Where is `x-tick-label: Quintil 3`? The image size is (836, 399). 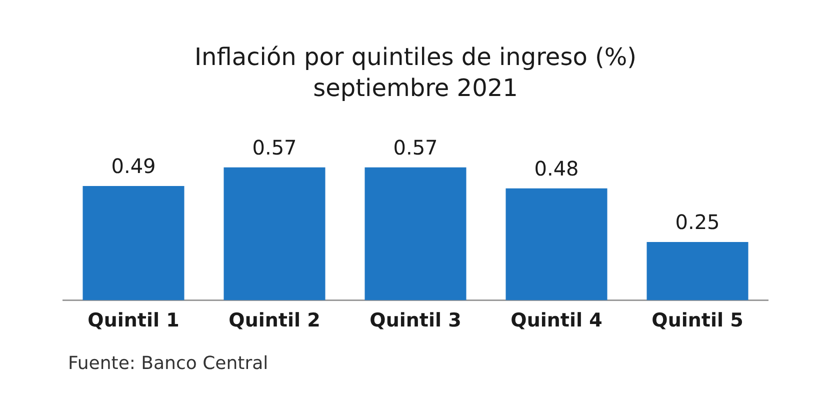
x-tick-label: Quintil 3 is located at coordinates (416, 321).